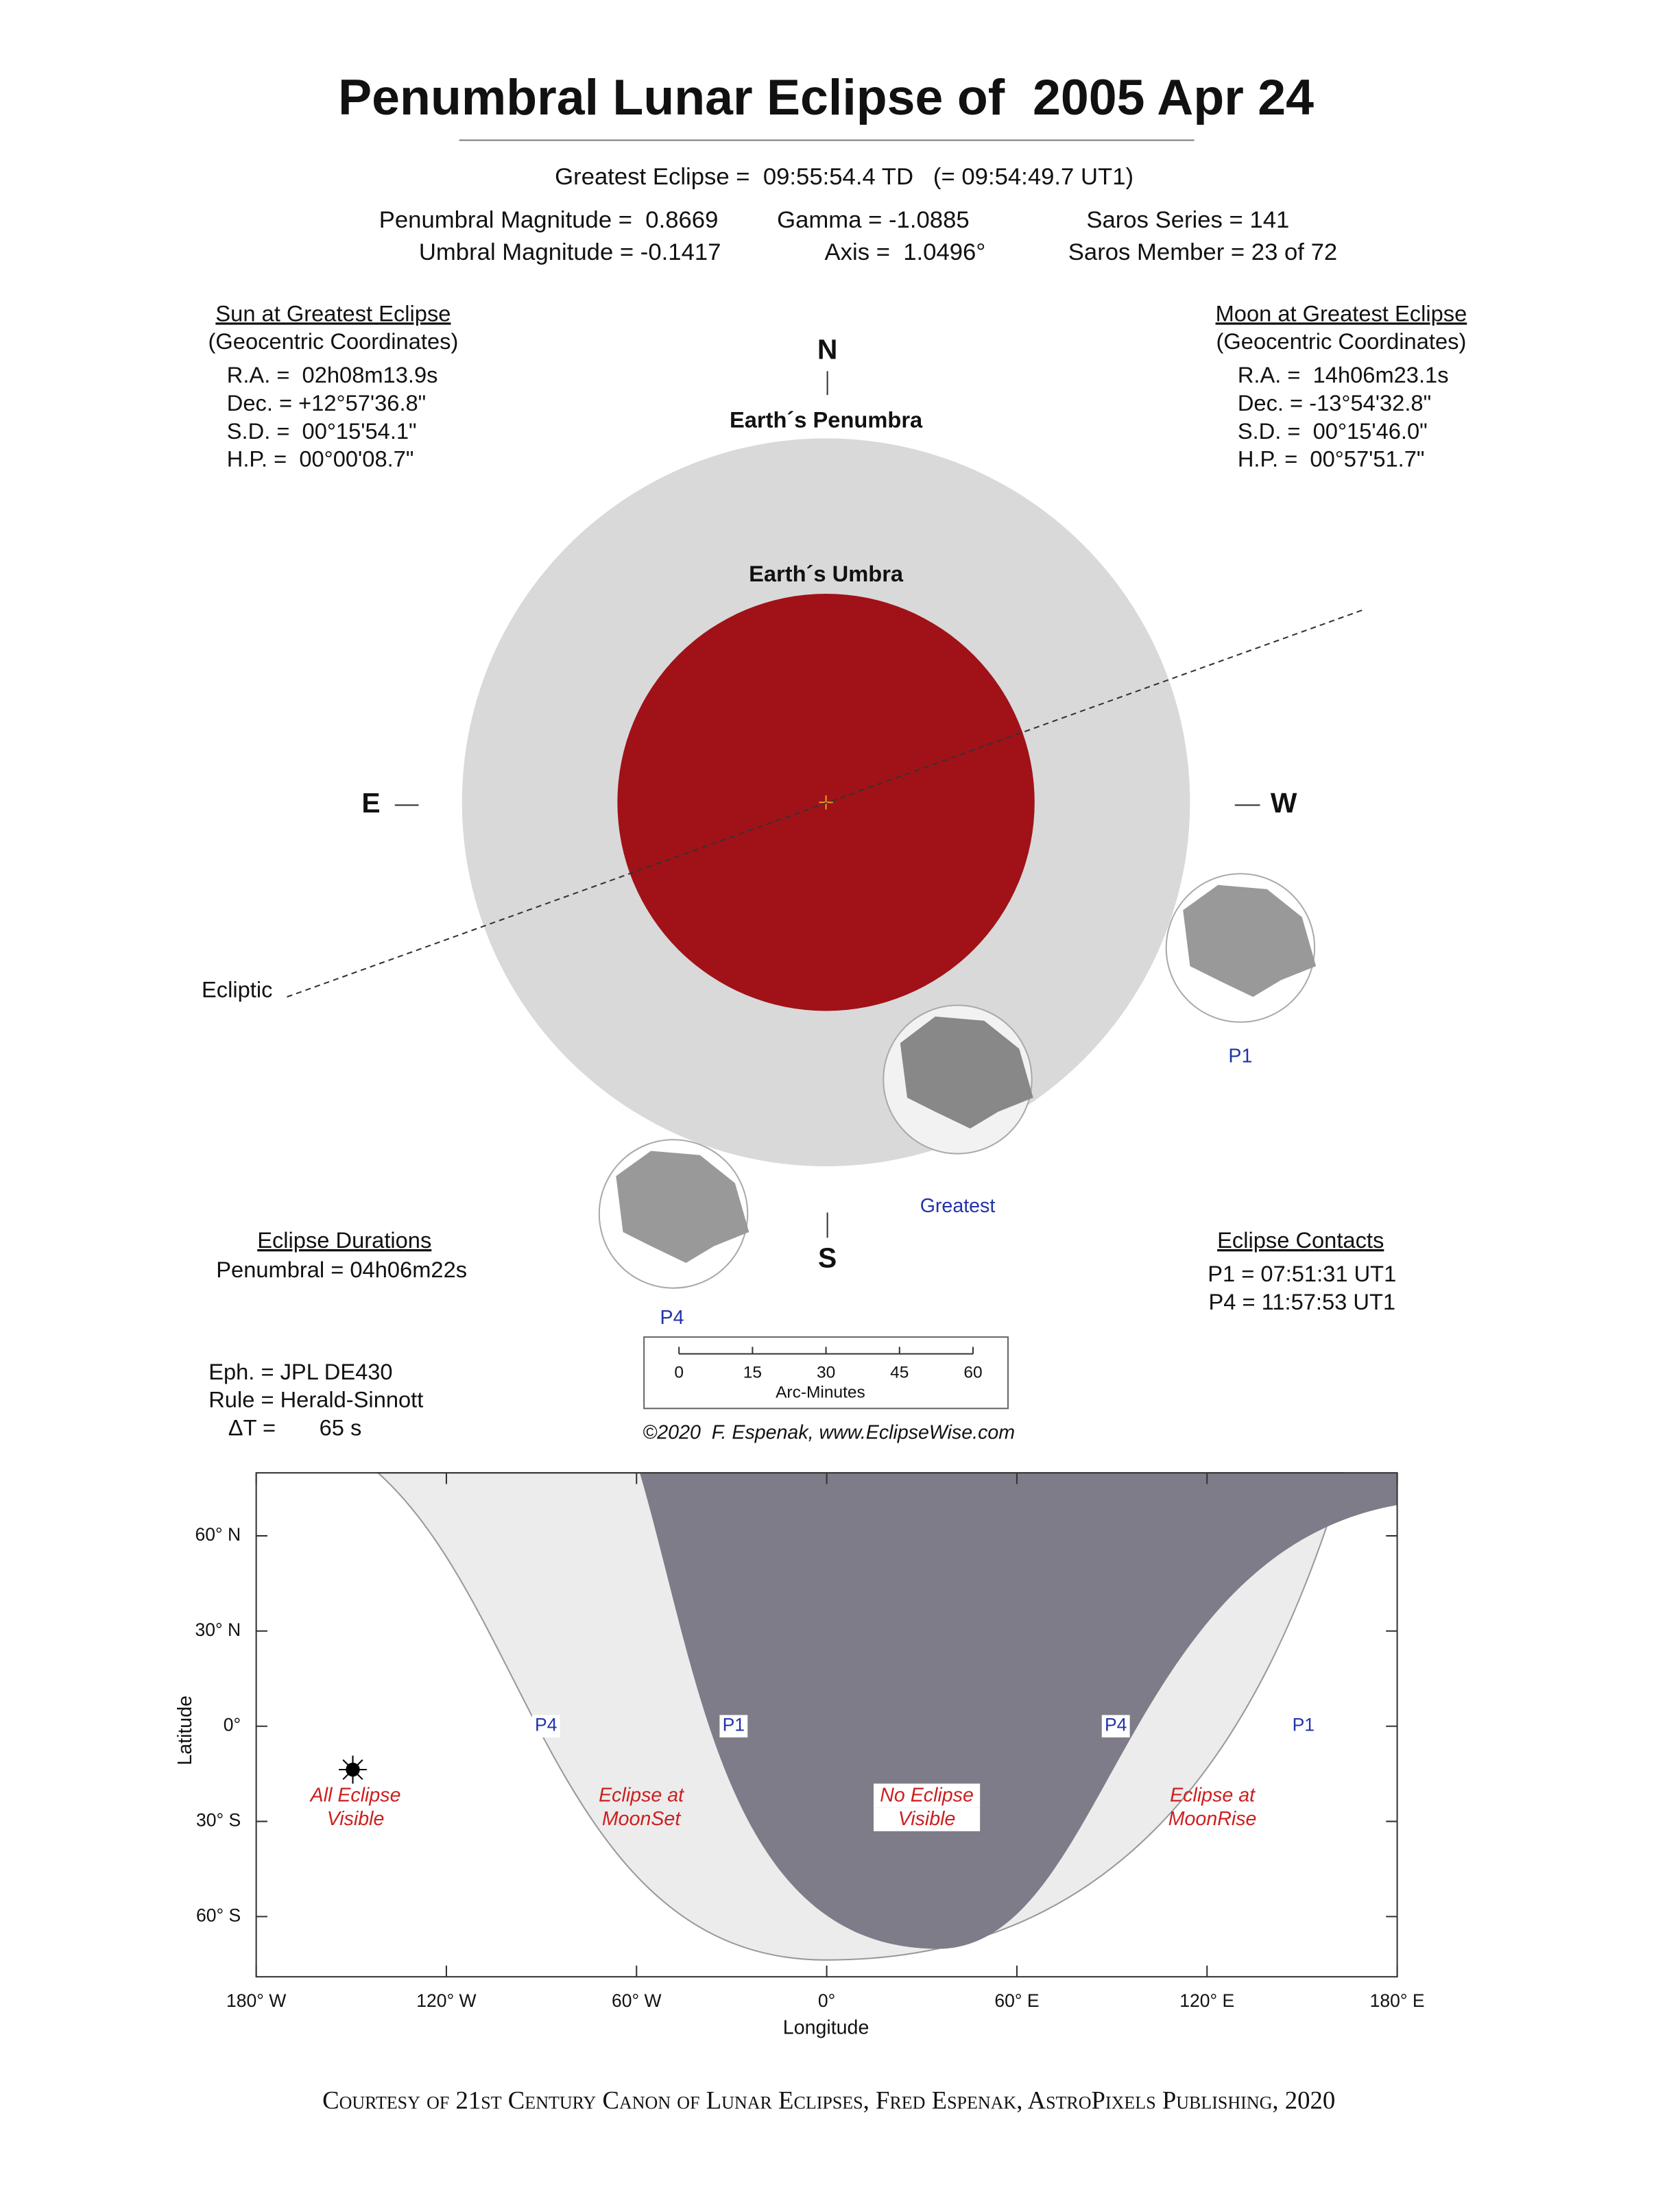 The height and width of the screenshot is (2194, 1680). Describe the element at coordinates (237, 989) in the screenshot. I see `ecliptic-label: Ecliptic` at that location.